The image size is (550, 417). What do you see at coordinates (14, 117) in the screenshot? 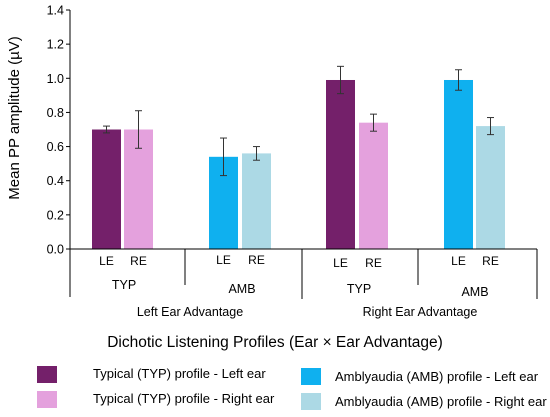
I see `y-axis-title: Mean PP amplitude (µV)` at bounding box center [14, 117].